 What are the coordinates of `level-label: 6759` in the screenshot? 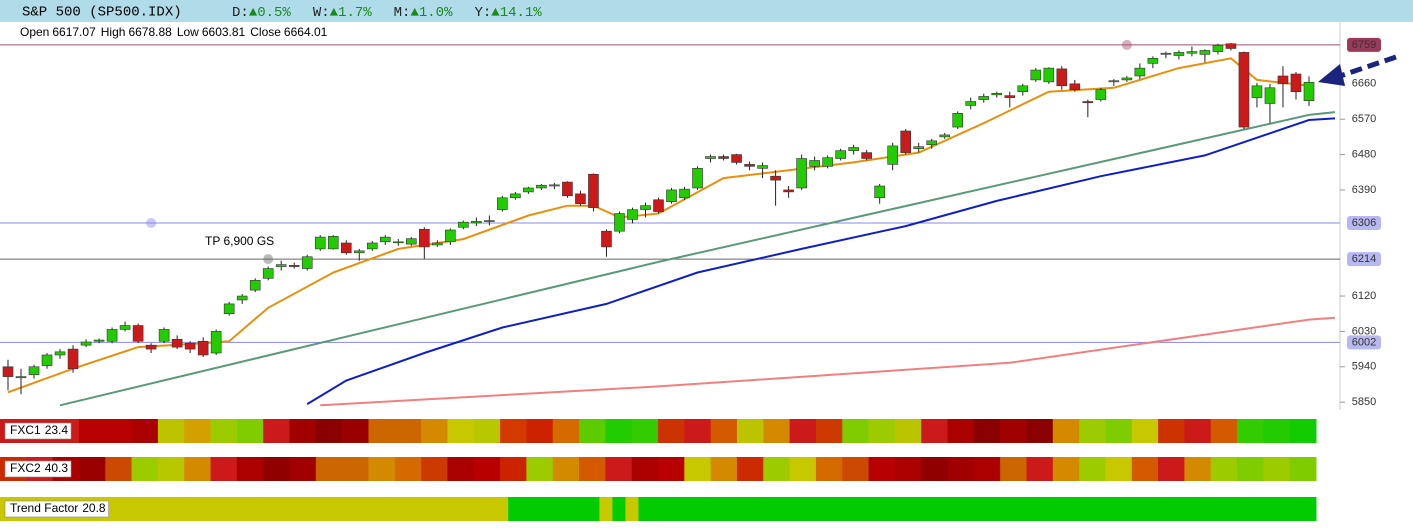 It's located at (1364, 45).